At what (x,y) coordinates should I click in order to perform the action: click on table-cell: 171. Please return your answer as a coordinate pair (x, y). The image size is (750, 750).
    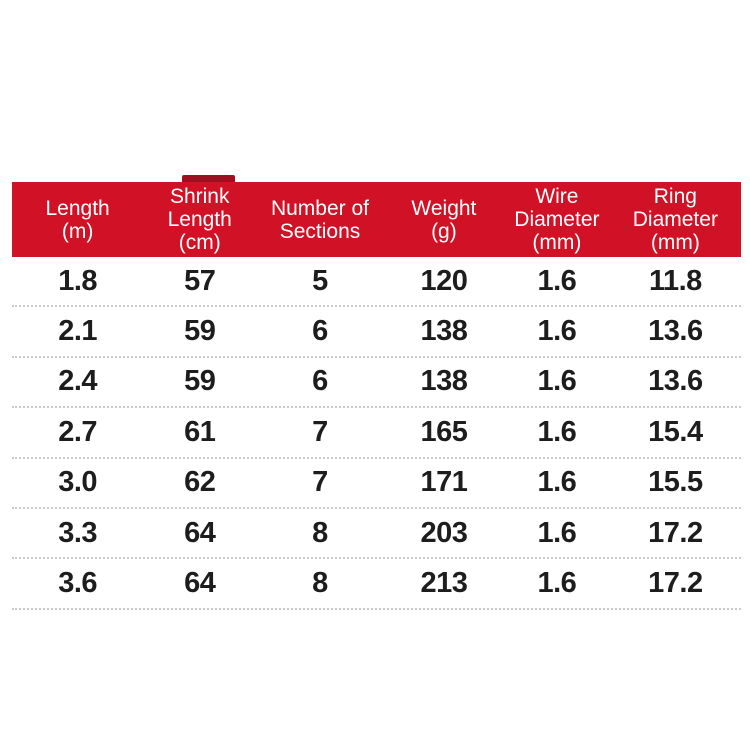
    Looking at the image, I should click on (444, 482).